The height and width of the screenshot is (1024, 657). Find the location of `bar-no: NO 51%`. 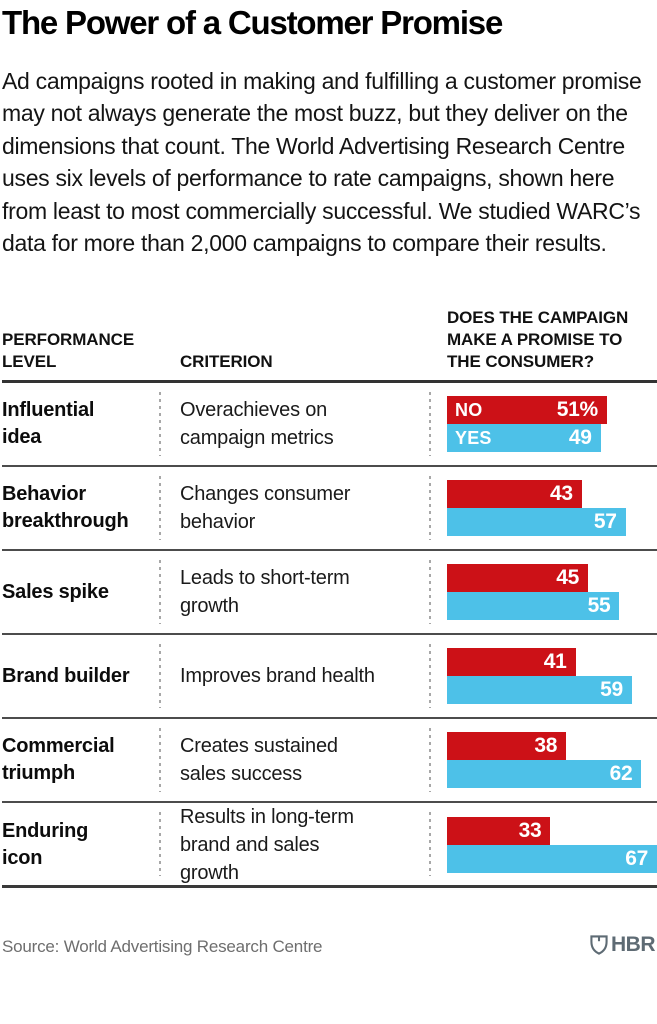

bar-no: NO 51% is located at coordinates (527, 410).